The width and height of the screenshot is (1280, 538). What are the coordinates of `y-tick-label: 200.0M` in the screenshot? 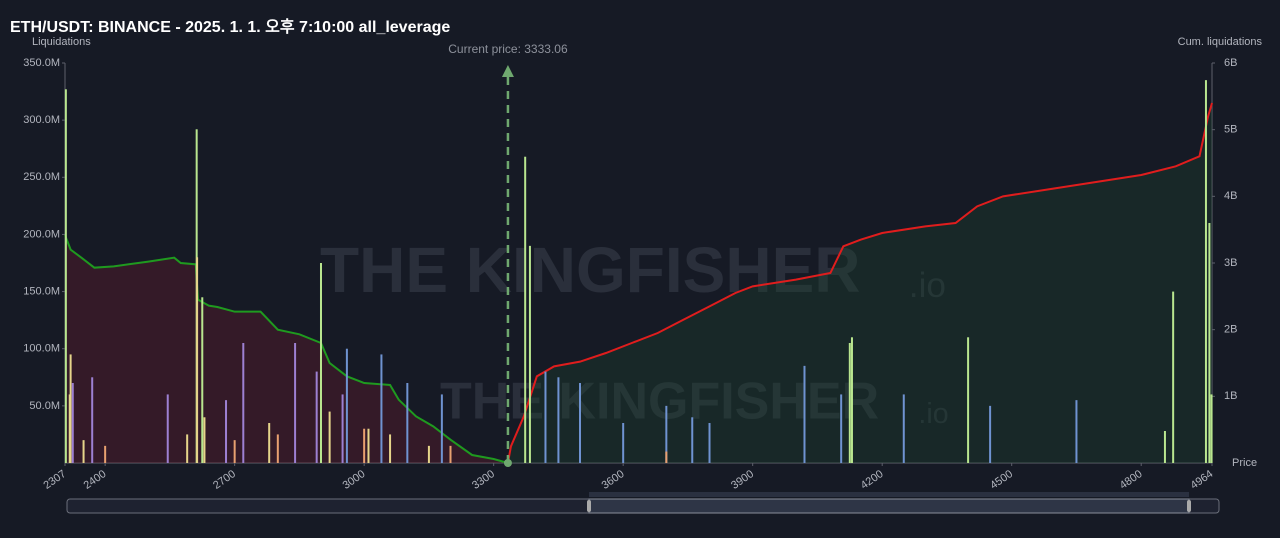 It's located at (41, 234).